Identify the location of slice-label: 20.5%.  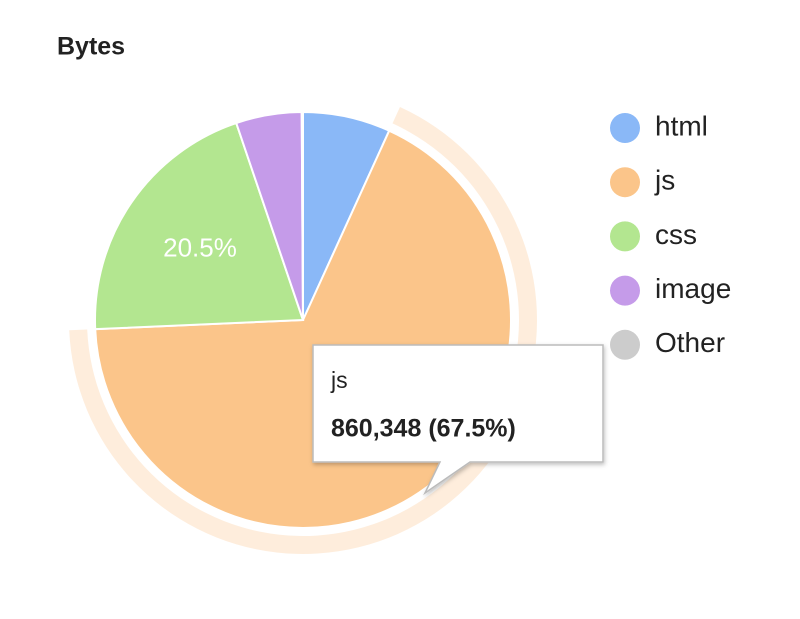
(200, 247).